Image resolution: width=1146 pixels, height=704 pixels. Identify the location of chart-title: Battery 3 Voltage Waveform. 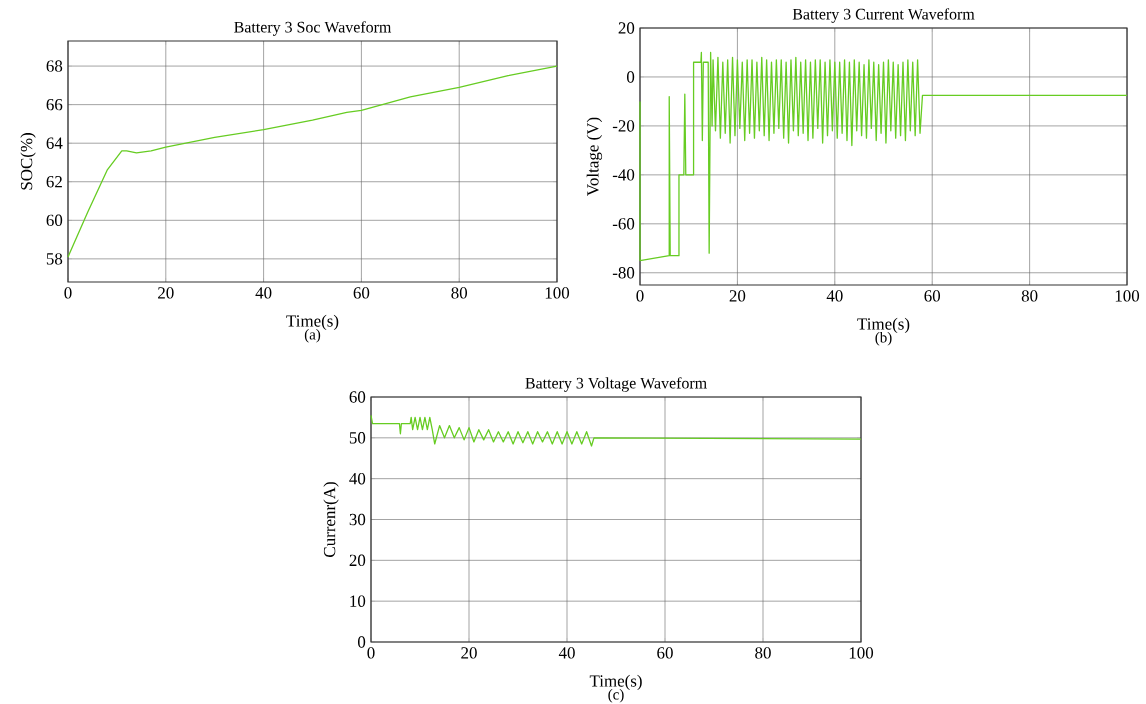
(616, 384).